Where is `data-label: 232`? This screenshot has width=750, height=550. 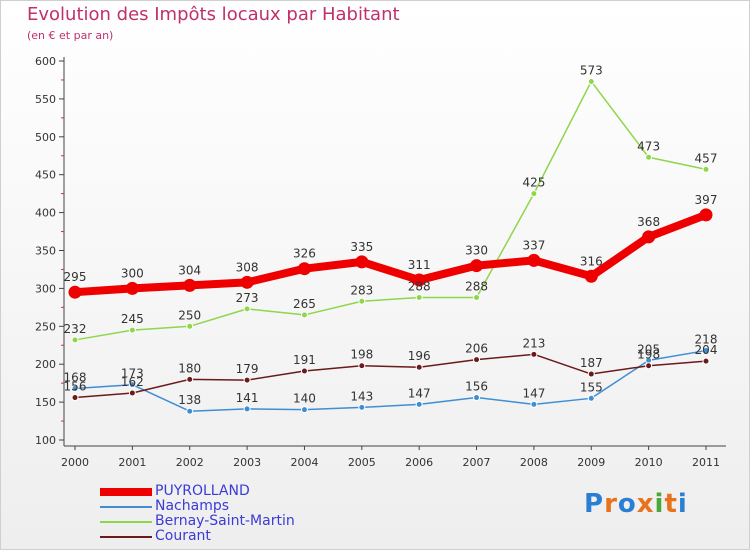
data-label: 232 is located at coordinates (75, 329).